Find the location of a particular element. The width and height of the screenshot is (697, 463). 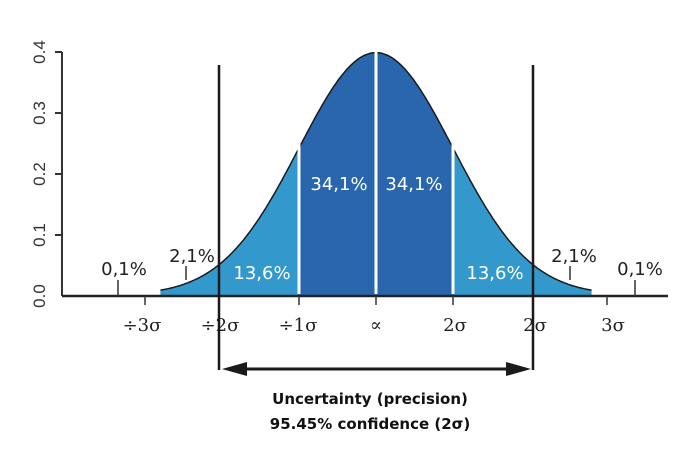

x-tick-minus3sigma: ÷3σ is located at coordinates (142, 325).